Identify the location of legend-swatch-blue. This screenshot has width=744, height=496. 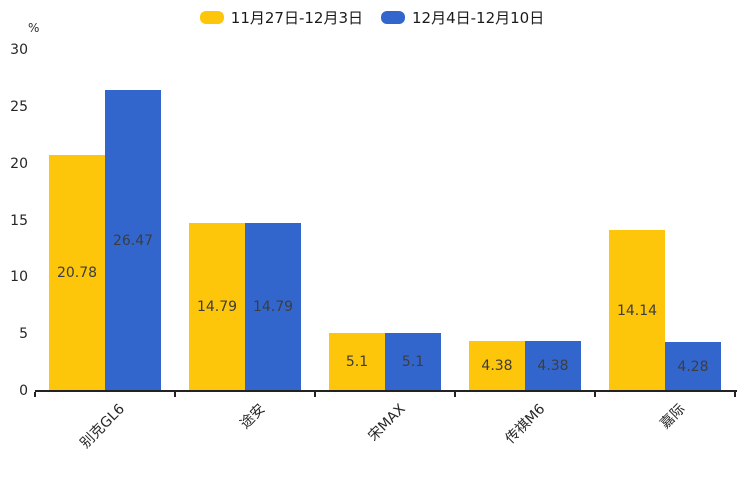
(393, 17).